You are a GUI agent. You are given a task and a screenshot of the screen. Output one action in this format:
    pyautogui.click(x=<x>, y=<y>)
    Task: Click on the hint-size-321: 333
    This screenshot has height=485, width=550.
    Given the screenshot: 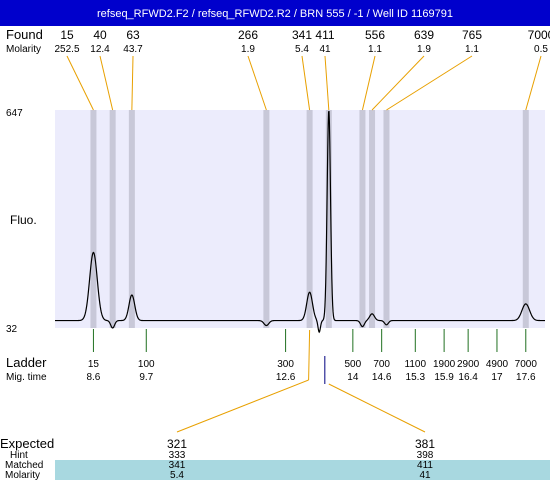 What is the action you would take?
    pyautogui.click(x=177, y=455)
    